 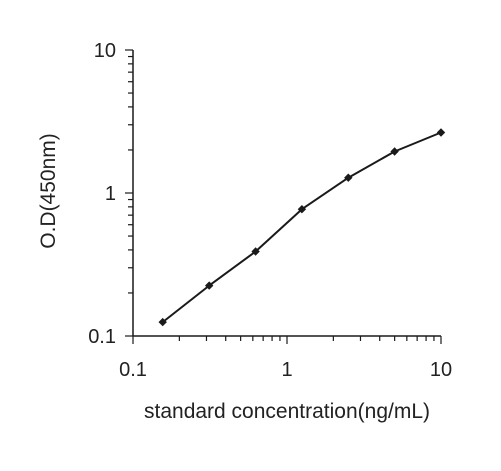 I want to click on y-tick-label: 1, so click(x=110, y=194).